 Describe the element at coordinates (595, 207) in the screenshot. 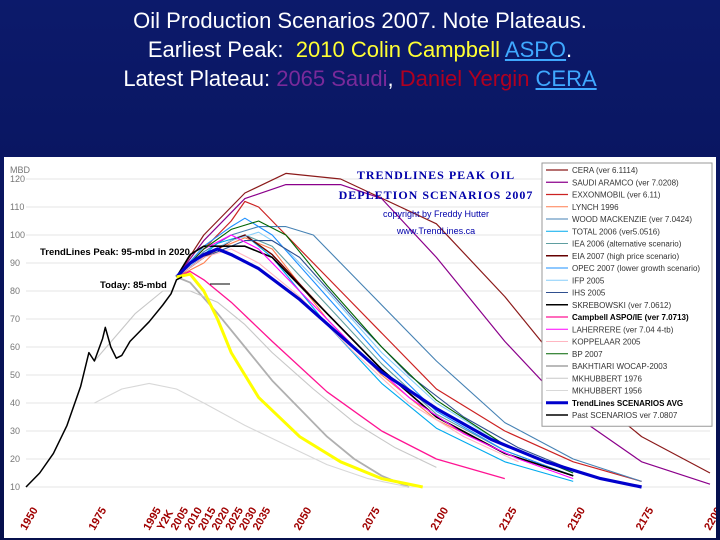

I see `legend-entry: LYNCH 1996` at that location.